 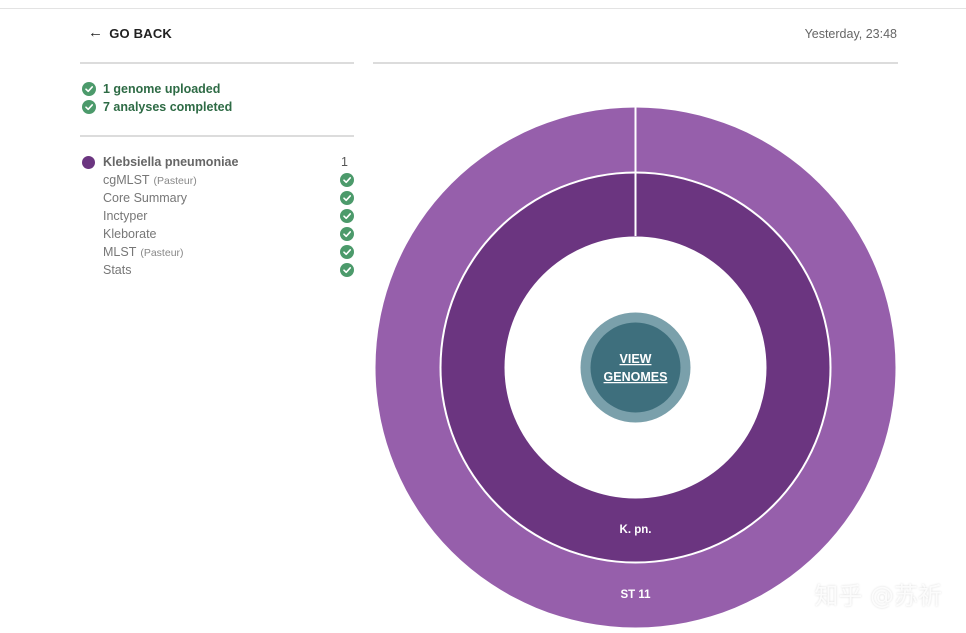 I want to click on analysis-name-text: MLST, so click(x=120, y=252).